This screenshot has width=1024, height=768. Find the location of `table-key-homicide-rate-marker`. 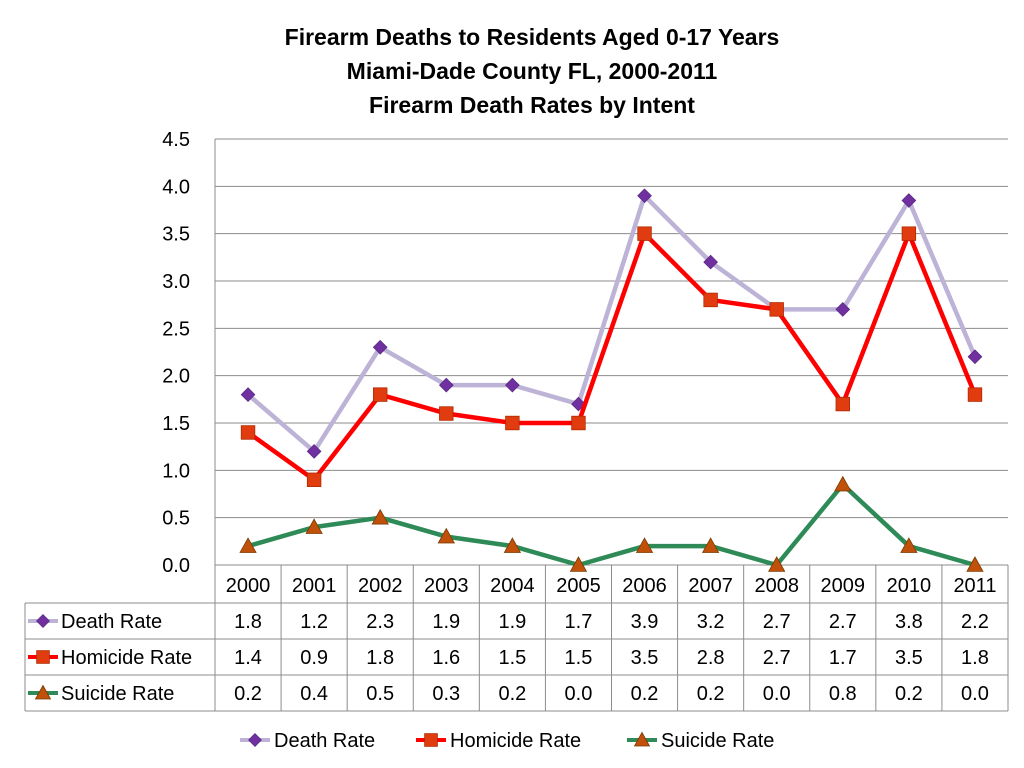

table-key-homicide-rate-marker is located at coordinates (43, 657).